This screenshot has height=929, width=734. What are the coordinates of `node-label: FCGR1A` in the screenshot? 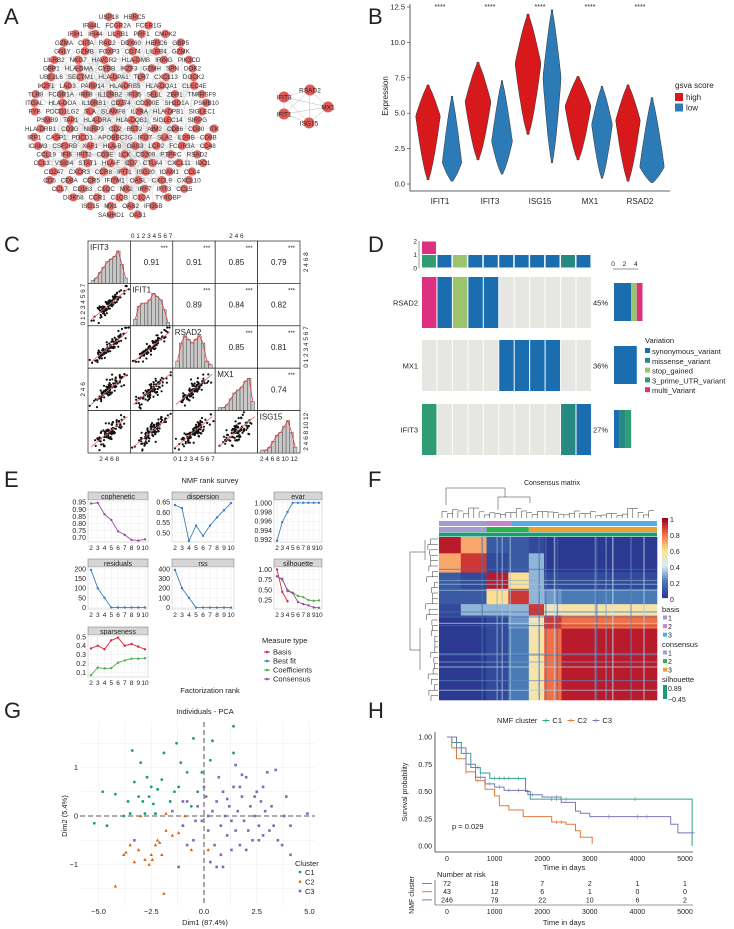 It's located at (61, 94).